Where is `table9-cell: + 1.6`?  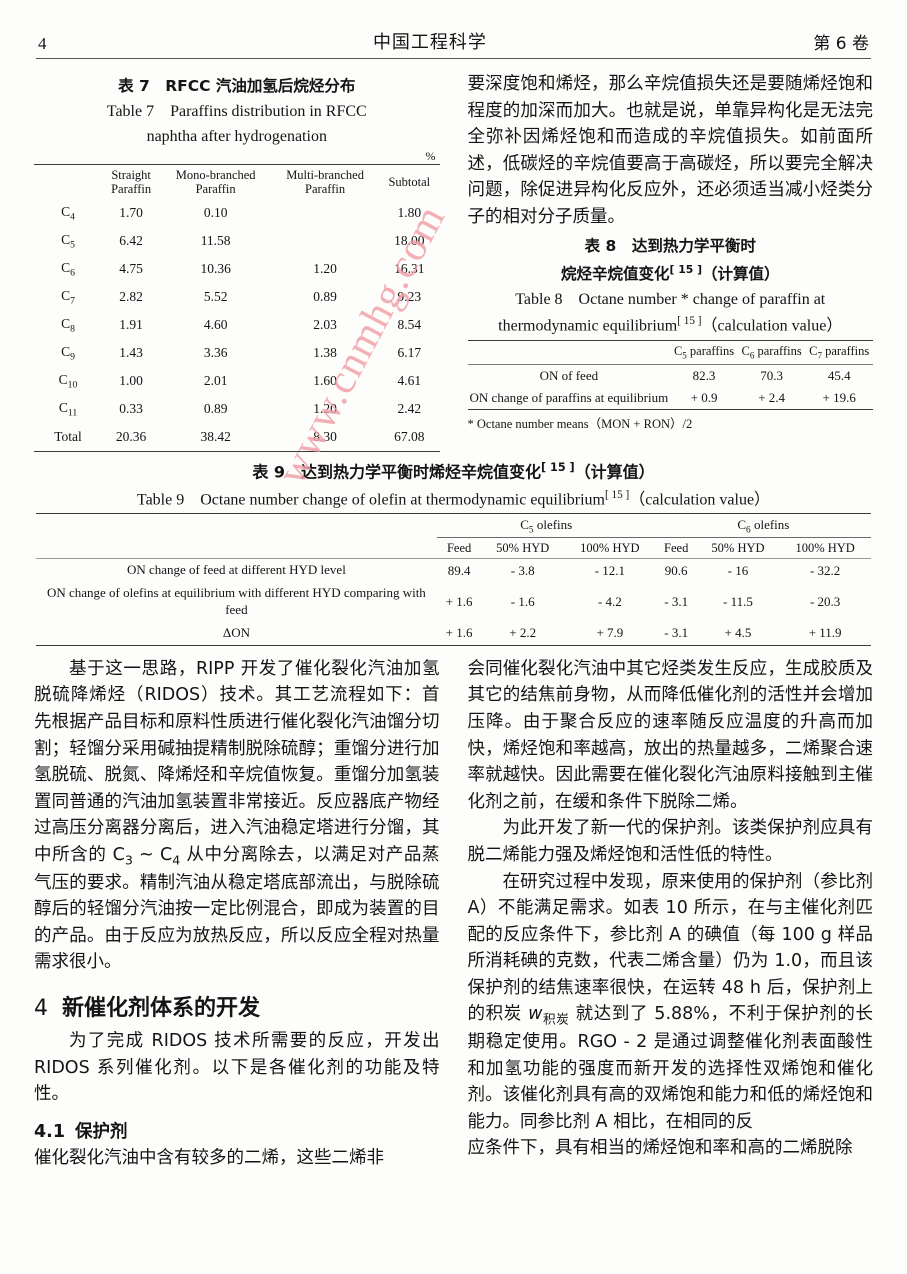 table9-cell: + 1.6 is located at coordinates (459, 601).